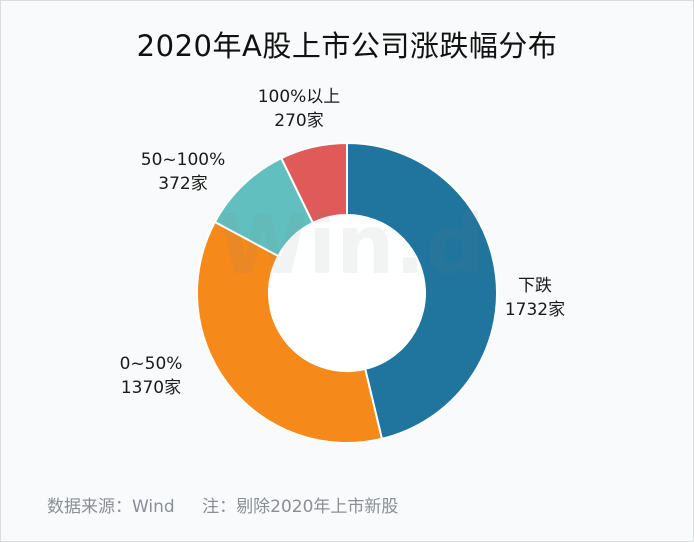 This screenshot has height=542, width=694. What do you see at coordinates (299, 97) in the screenshot?
I see `slice-label-3: 100%以上` at bounding box center [299, 97].